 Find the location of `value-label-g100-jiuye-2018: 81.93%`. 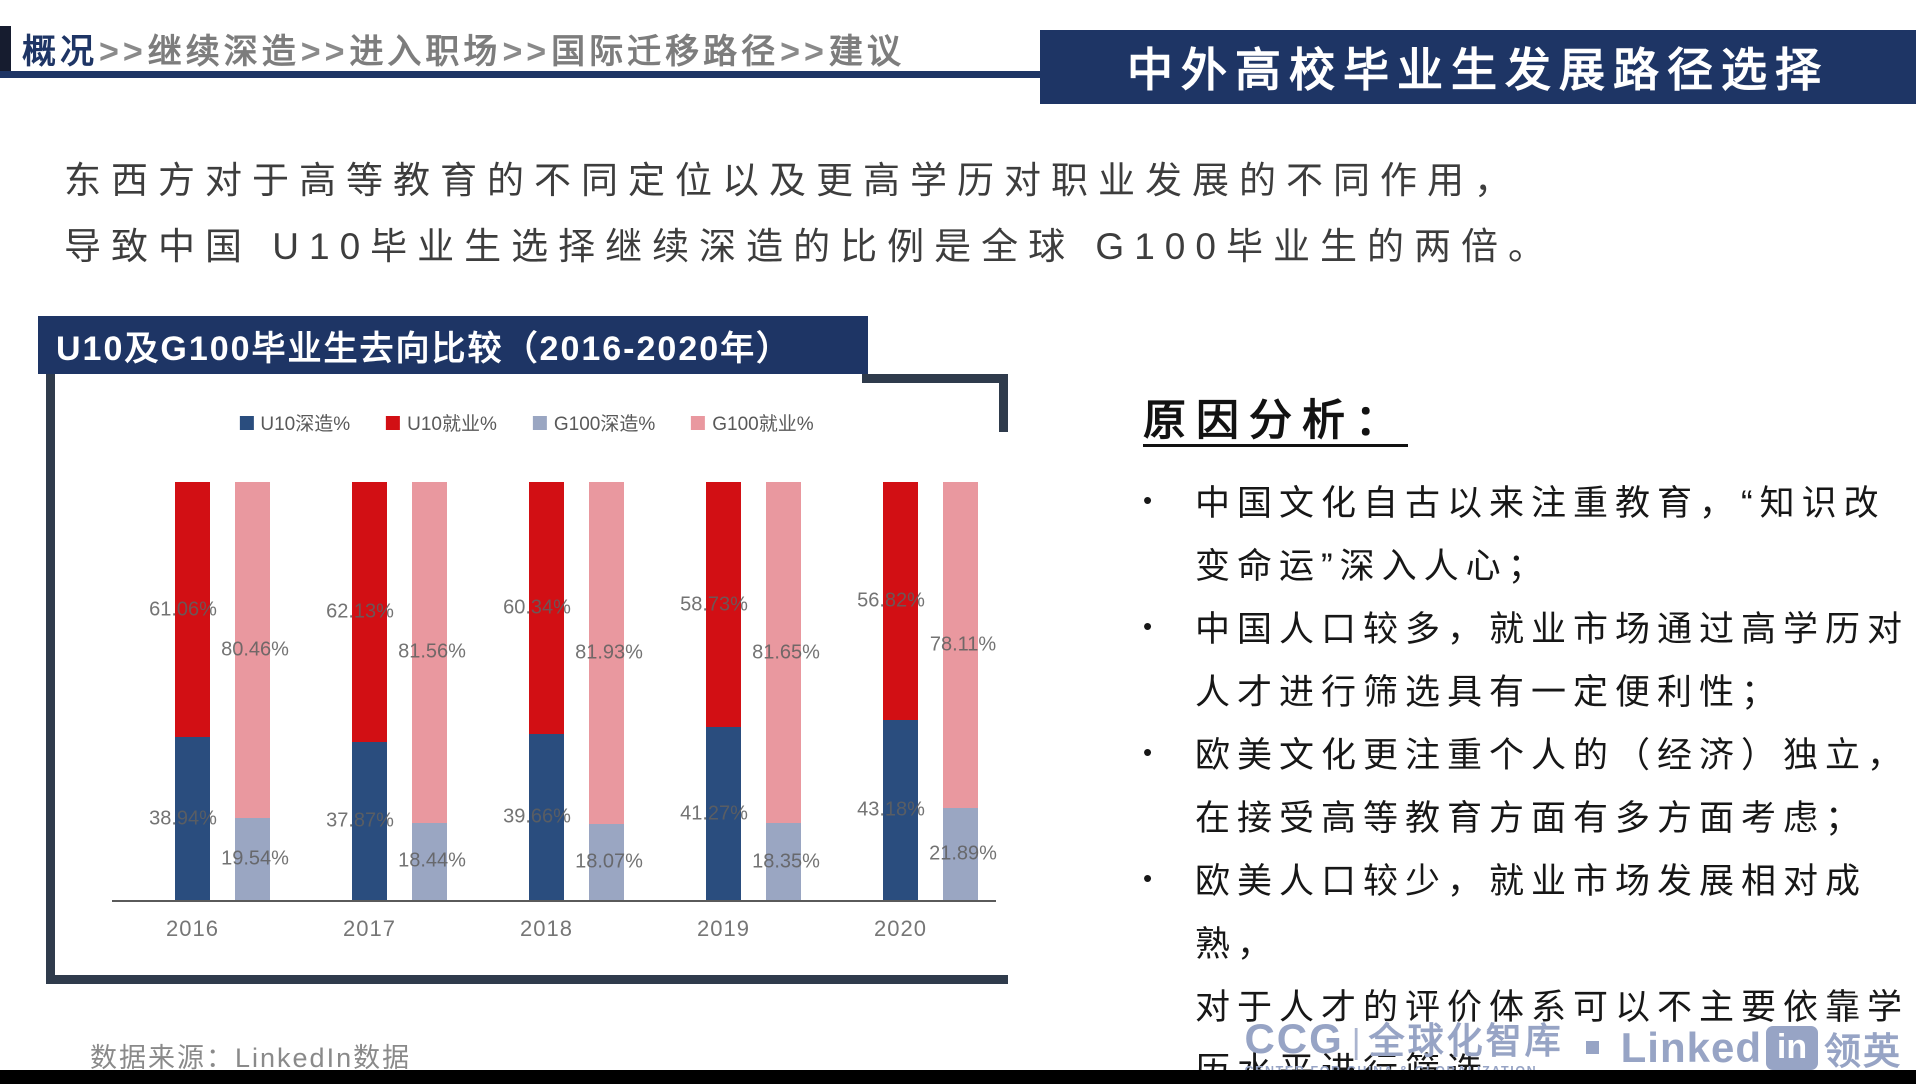

value-label-g100-jiuye-2018: 81.93% is located at coordinates (609, 652).